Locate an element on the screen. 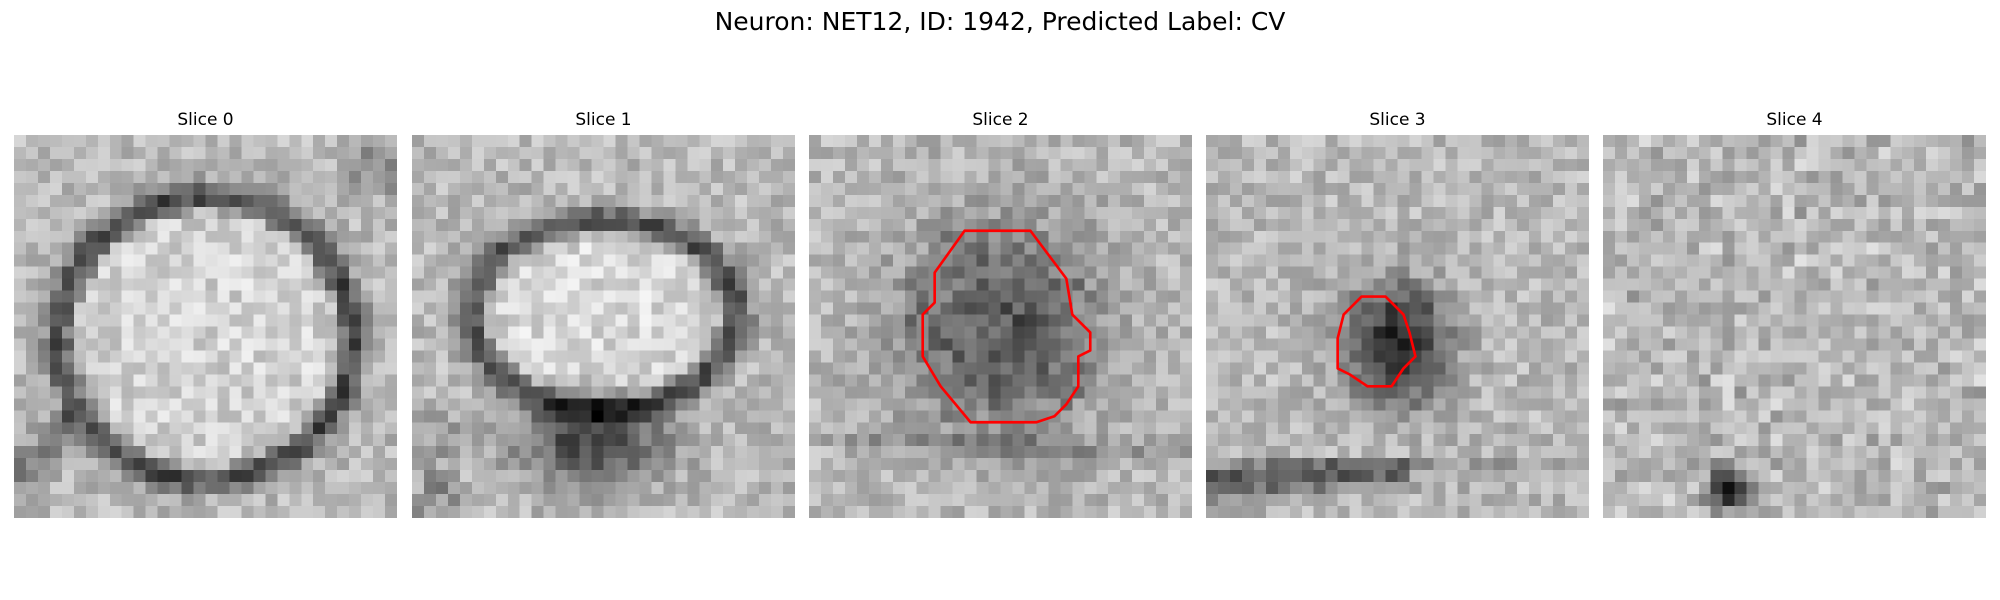 This screenshot has height=600, width=2000. slice-title-2: Slice 2 is located at coordinates (1000, 120).